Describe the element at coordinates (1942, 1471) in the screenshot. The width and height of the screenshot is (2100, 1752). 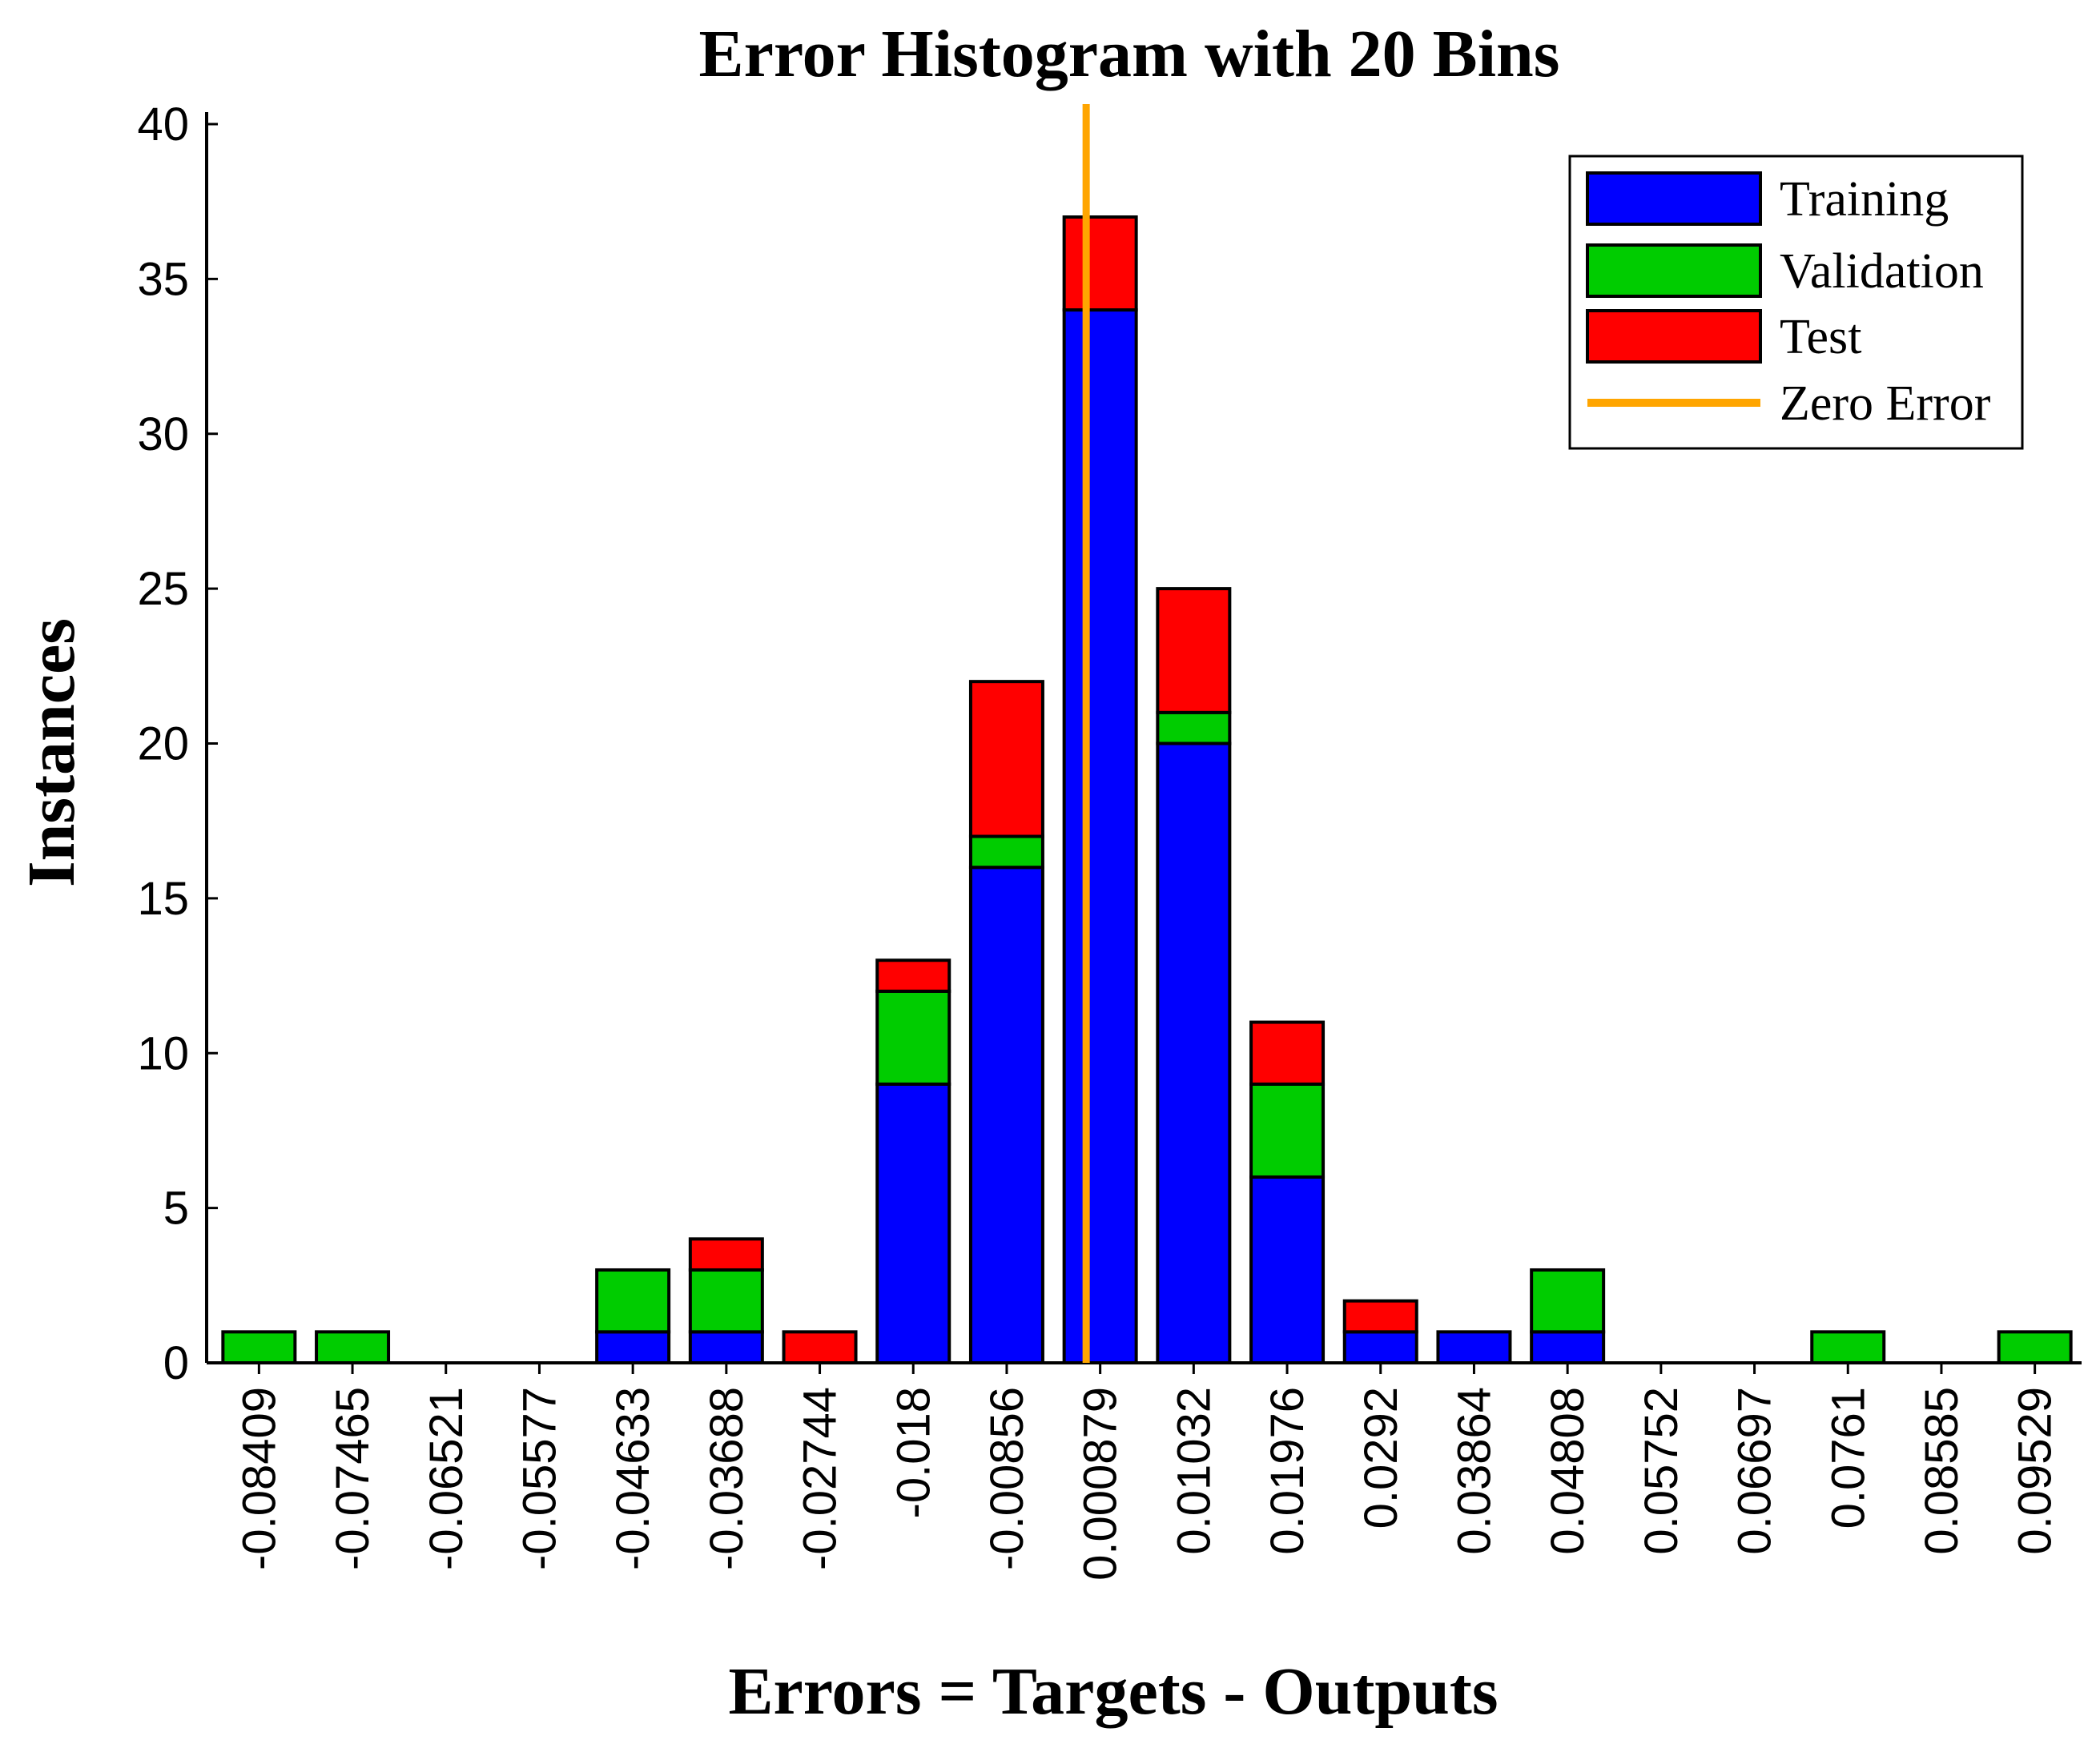
I see `x-tick-label: 0.08585` at that location.